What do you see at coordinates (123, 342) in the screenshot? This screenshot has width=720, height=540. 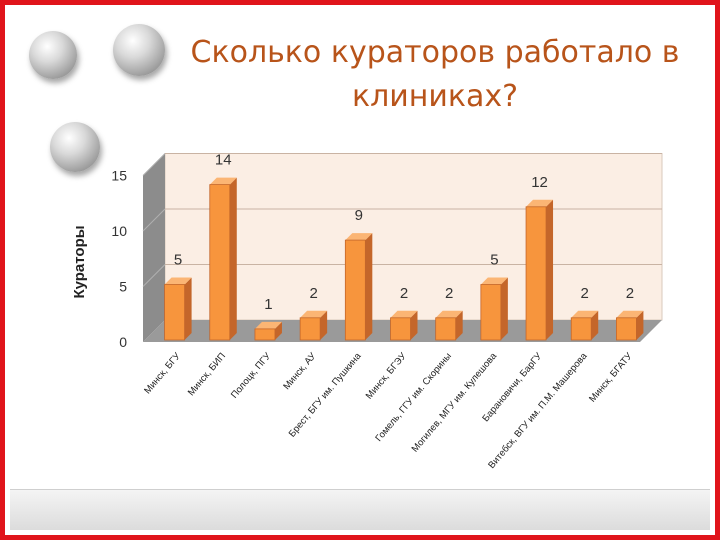 I see `y-tick-label: 0` at bounding box center [123, 342].